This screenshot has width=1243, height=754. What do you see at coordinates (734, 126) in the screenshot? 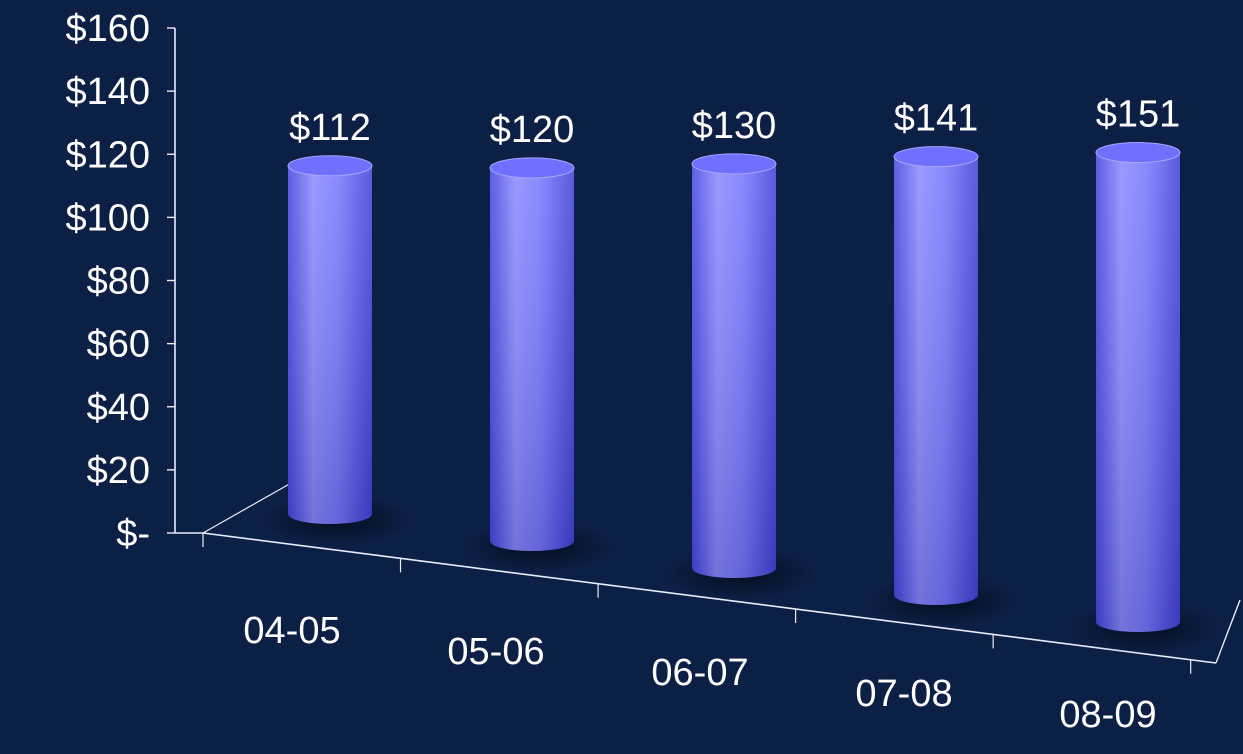
I see `data-label: $130` at bounding box center [734, 126].